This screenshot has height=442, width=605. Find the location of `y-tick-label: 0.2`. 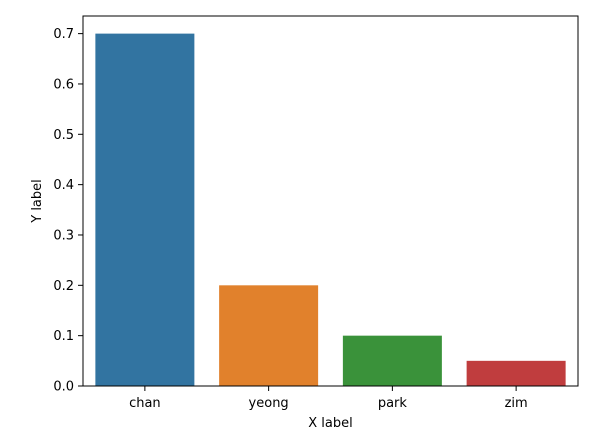

y-tick-label: 0.2 is located at coordinates (63, 286).